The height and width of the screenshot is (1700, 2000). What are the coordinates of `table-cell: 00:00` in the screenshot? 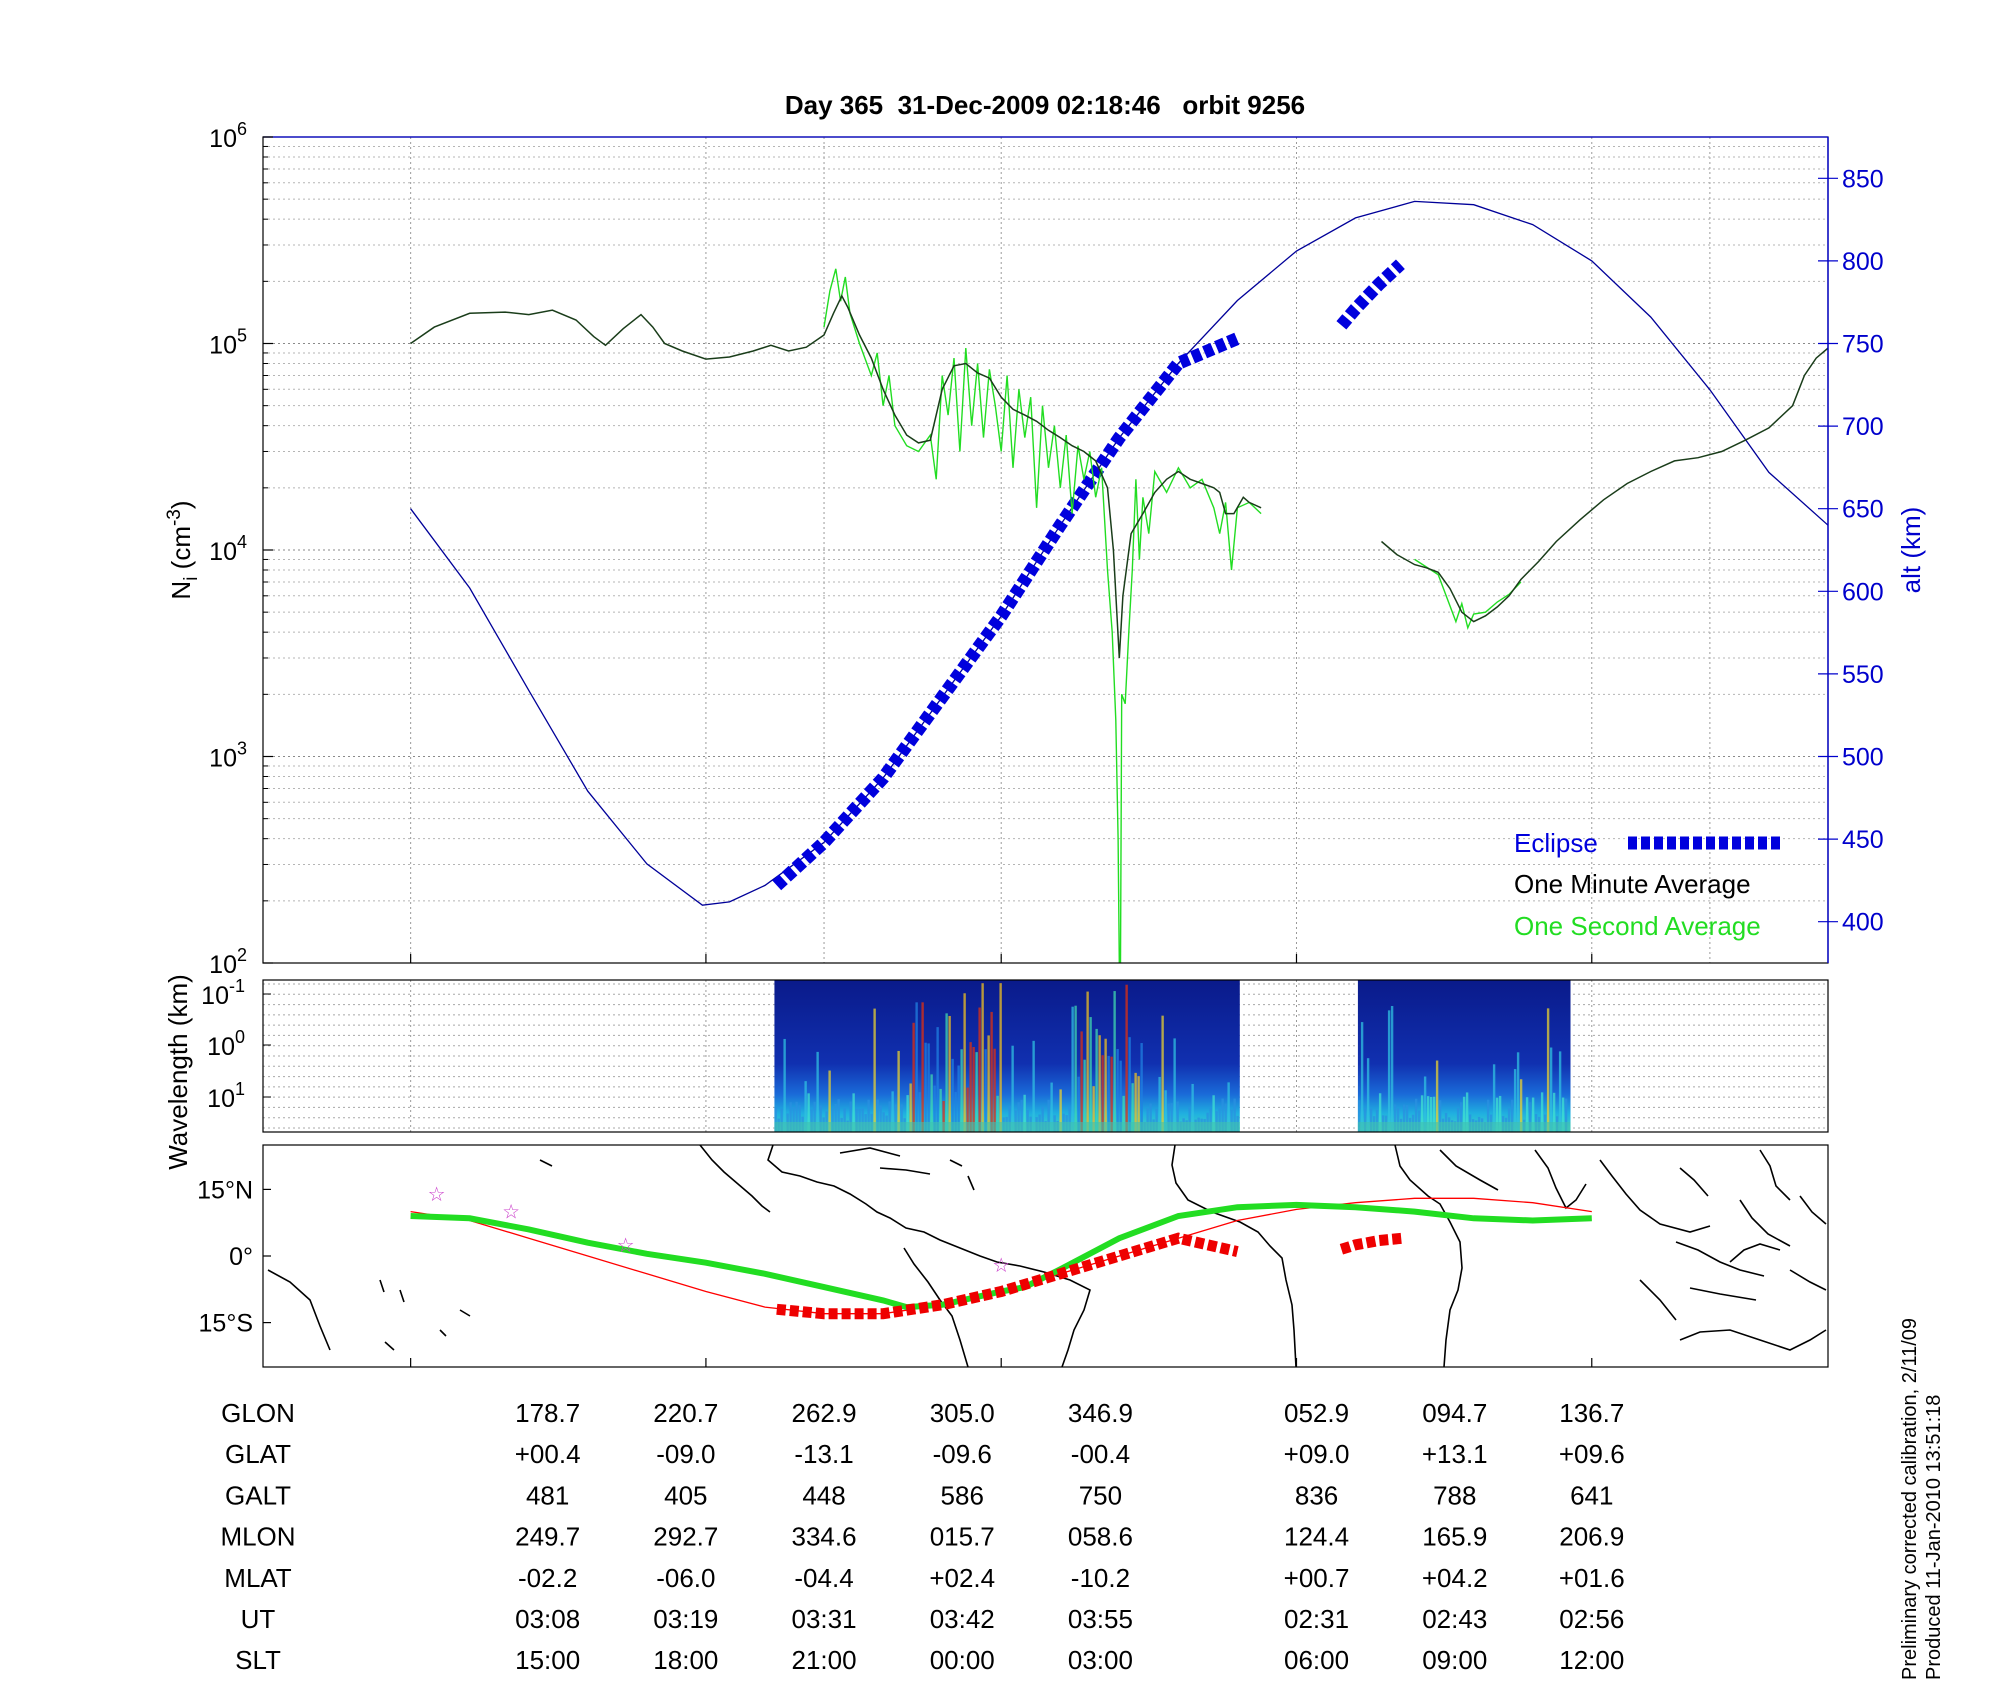 It's located at (962, 1660).